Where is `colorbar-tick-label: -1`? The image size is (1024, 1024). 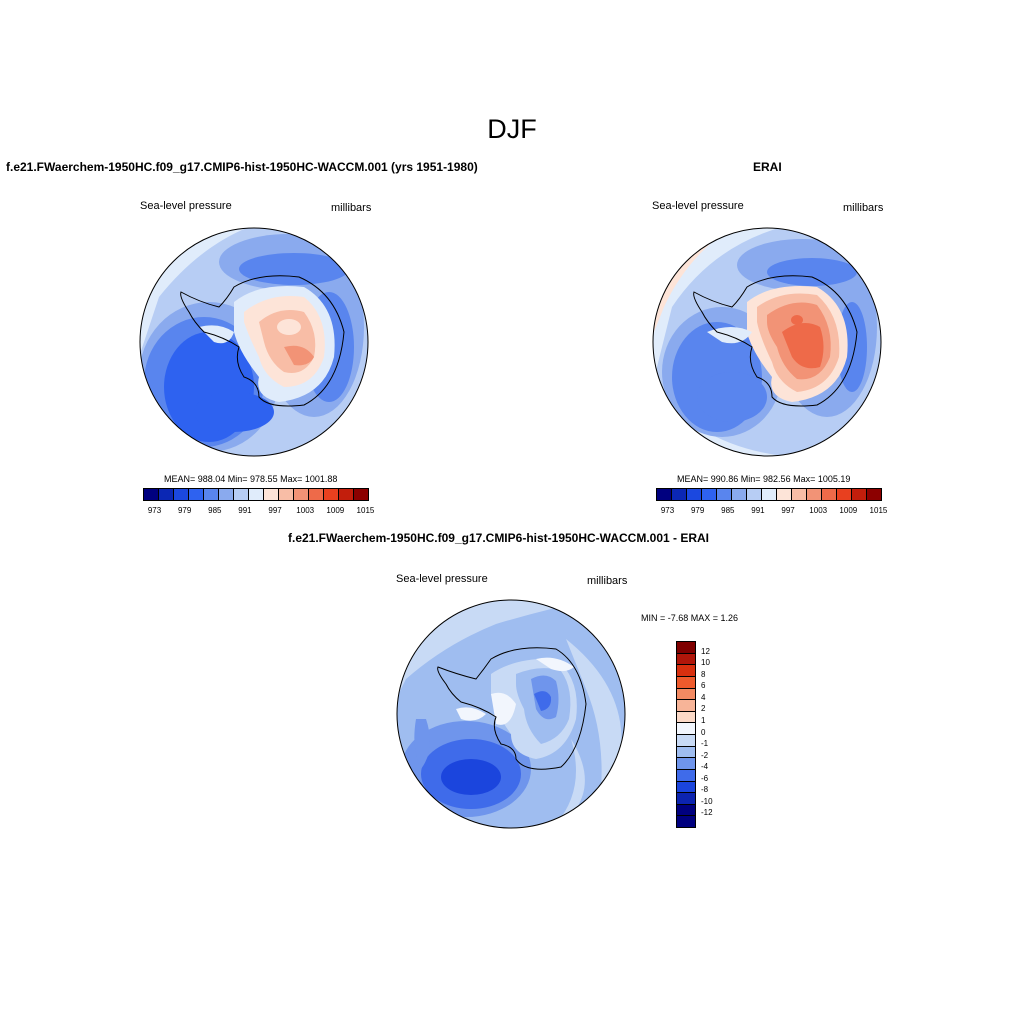 colorbar-tick-label: -1 is located at coordinates (705, 744).